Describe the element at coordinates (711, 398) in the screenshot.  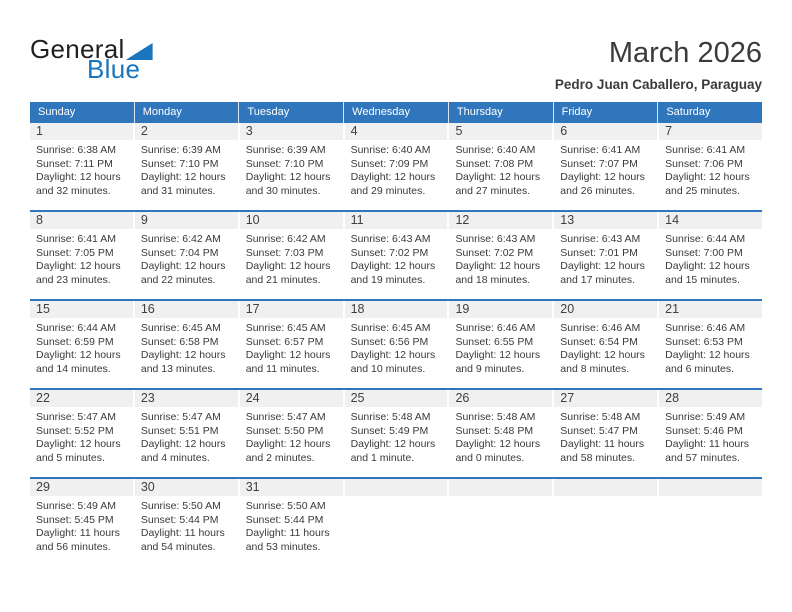
I see `day-number: 28` at that location.